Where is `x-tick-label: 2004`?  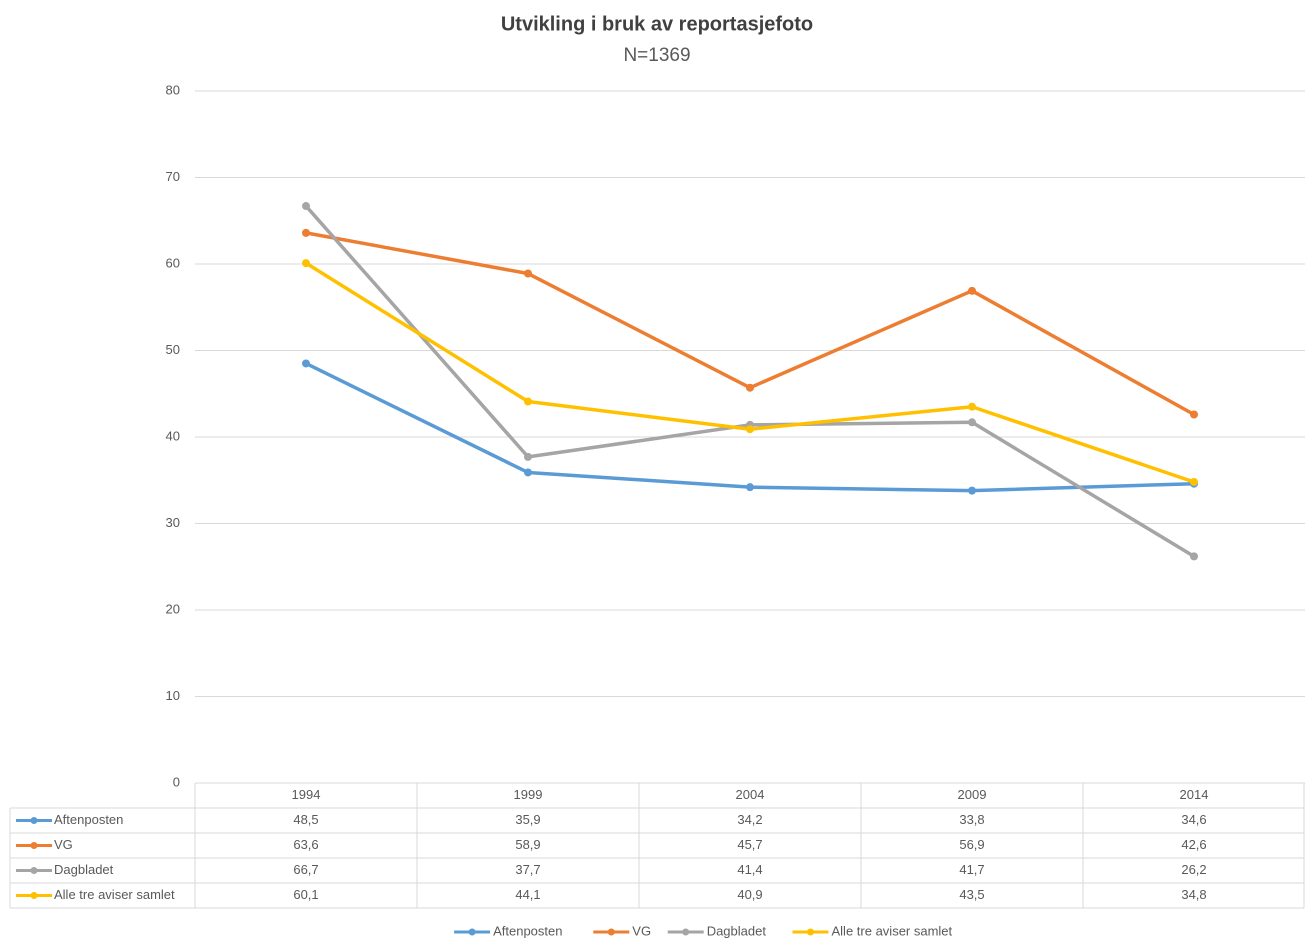
x-tick-label: 2004 is located at coordinates (750, 794).